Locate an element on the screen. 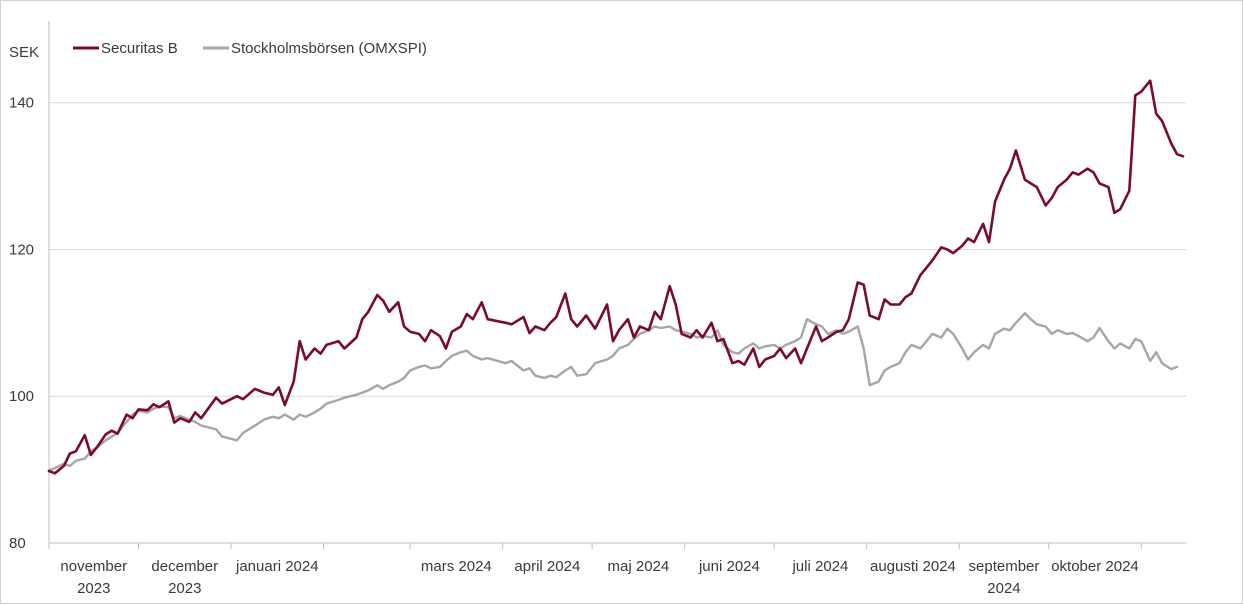 The image size is (1243, 605). legend-label-0: Securitas B is located at coordinates (139, 48).